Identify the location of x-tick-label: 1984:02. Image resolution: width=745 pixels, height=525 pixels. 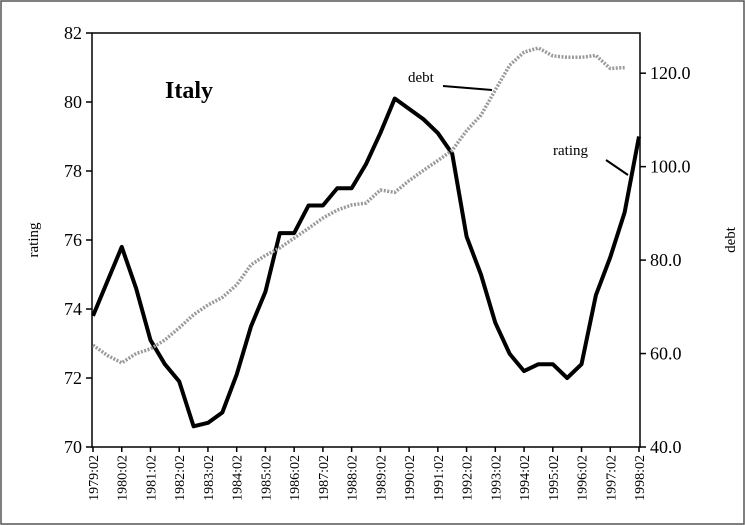
(238, 478).